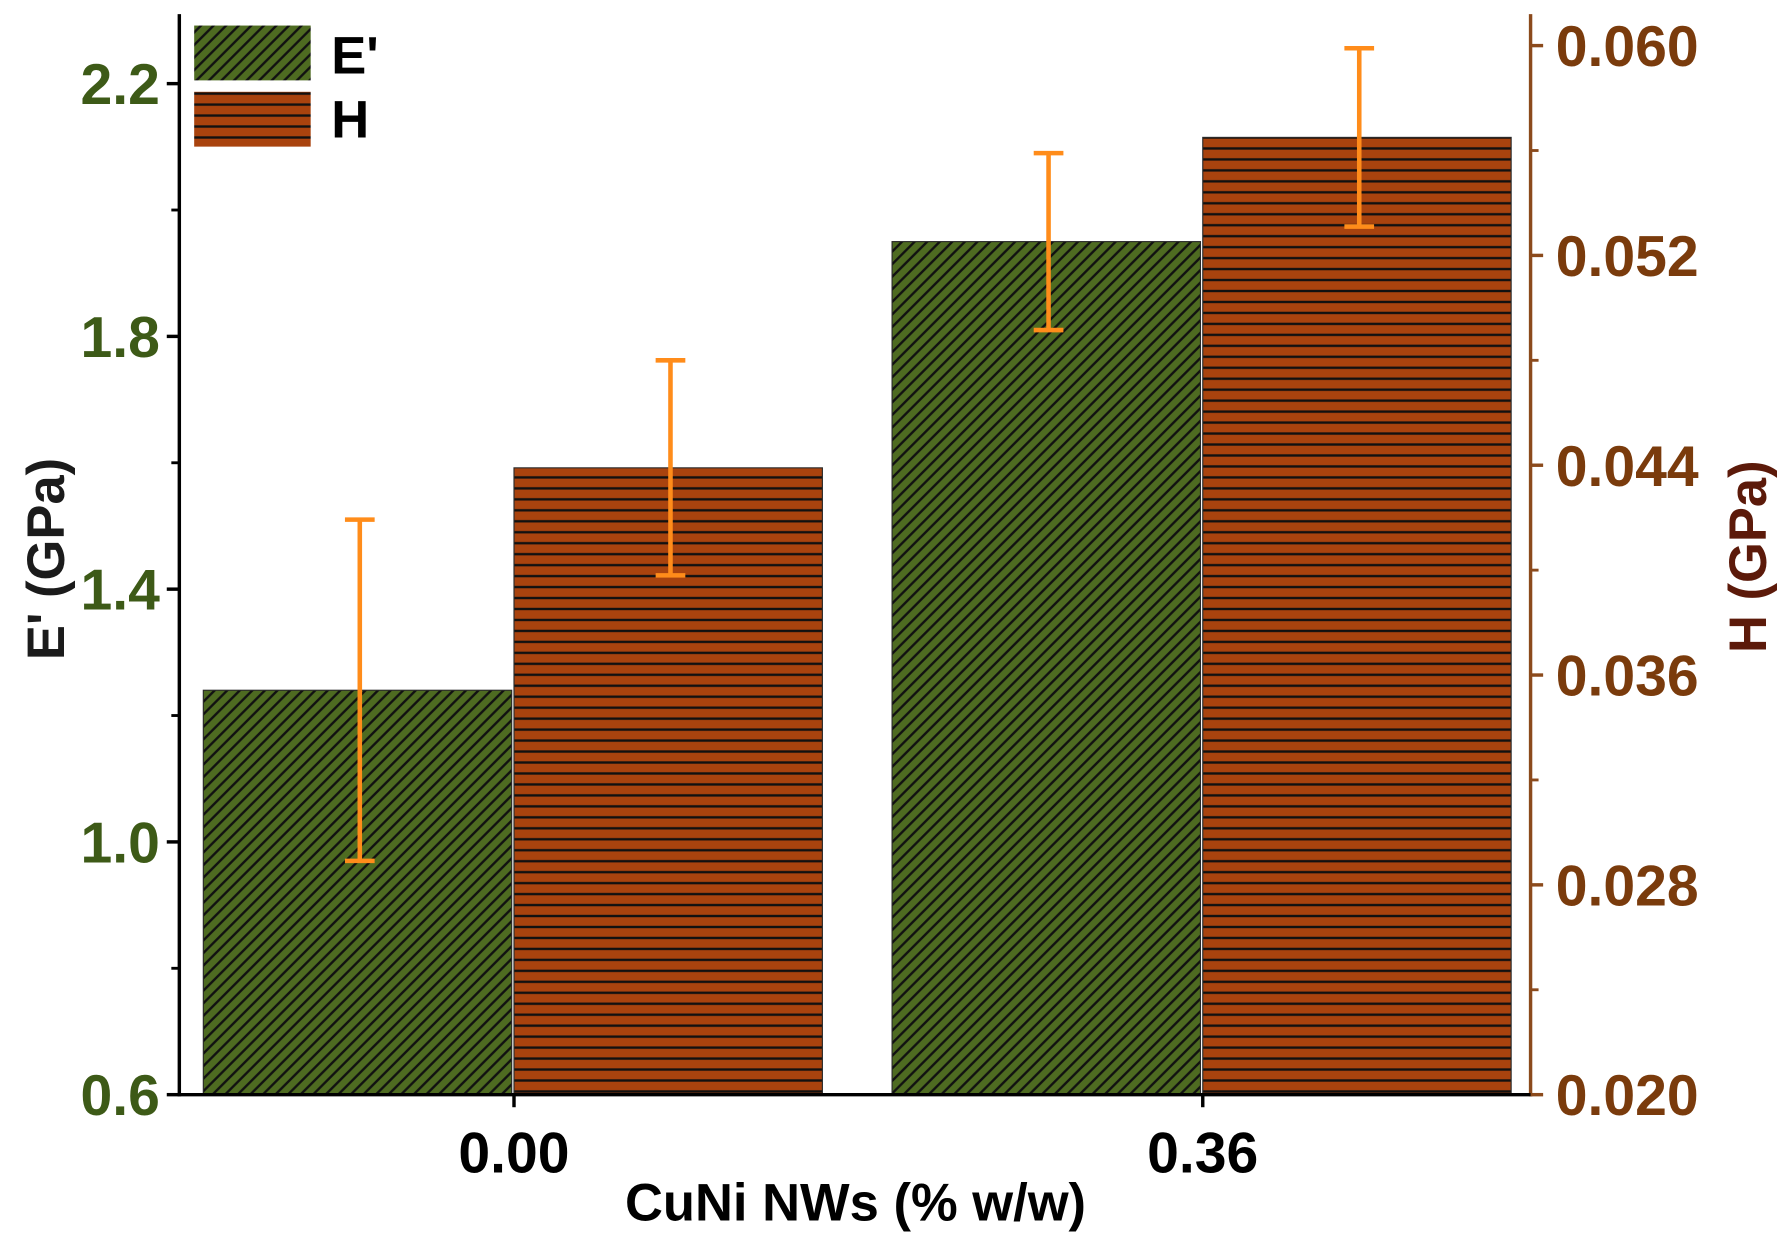 Image resolution: width=1791 pixels, height=1255 pixels. Describe the element at coordinates (1748, 556) in the screenshot. I see `y-right-axis-title: H (GPa)` at that location.